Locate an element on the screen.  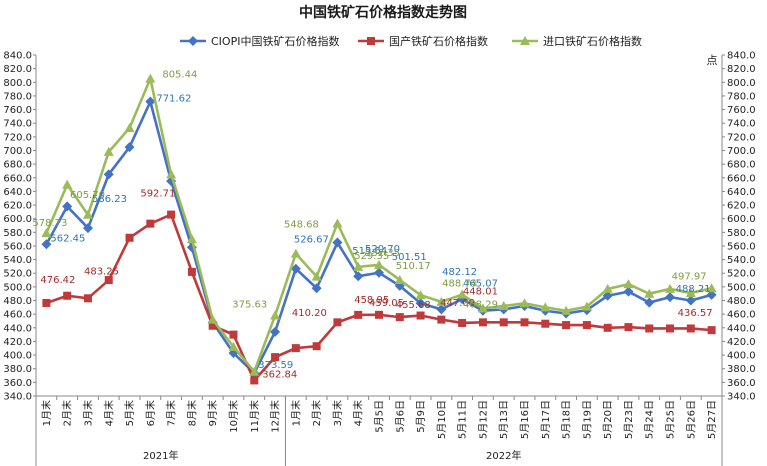
x-tick-label: 5月11日 is located at coordinates (463, 419).